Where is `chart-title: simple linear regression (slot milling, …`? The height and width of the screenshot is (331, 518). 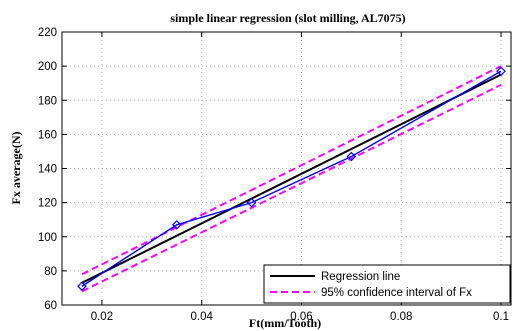
chart-title: simple linear regression (slot milling, … is located at coordinates (287, 18).